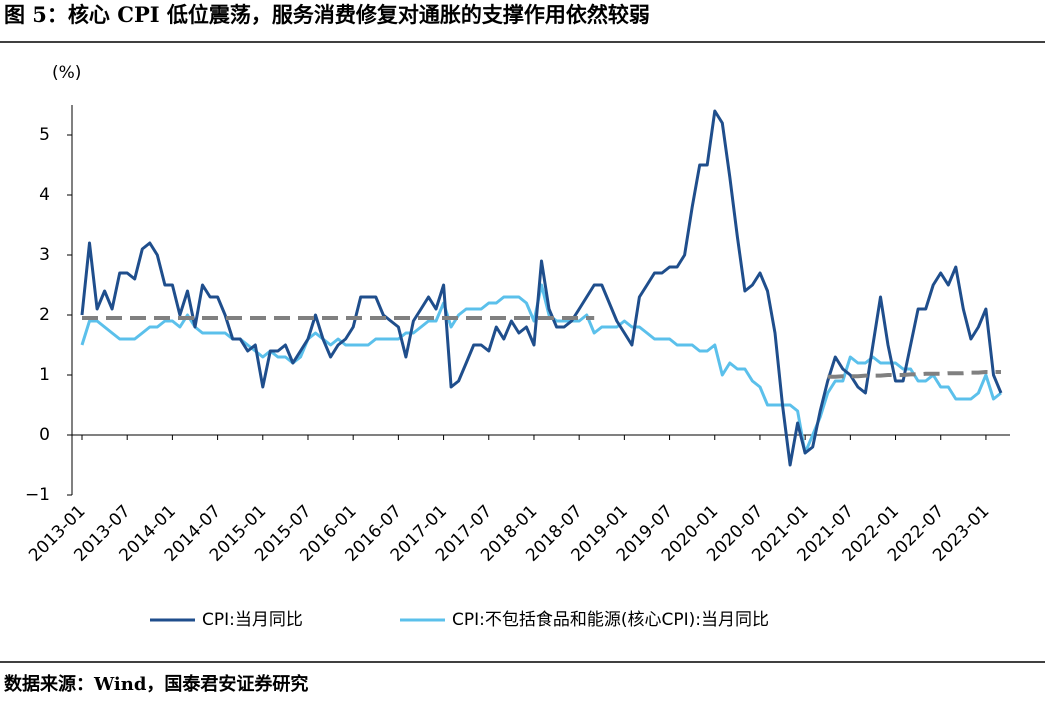 This screenshot has height=703, width=1045. Describe the element at coordinates (610, 620) in the screenshot. I see `legend-label: CPI:不包括食品和能源(核心CPI):当月同比` at that location.